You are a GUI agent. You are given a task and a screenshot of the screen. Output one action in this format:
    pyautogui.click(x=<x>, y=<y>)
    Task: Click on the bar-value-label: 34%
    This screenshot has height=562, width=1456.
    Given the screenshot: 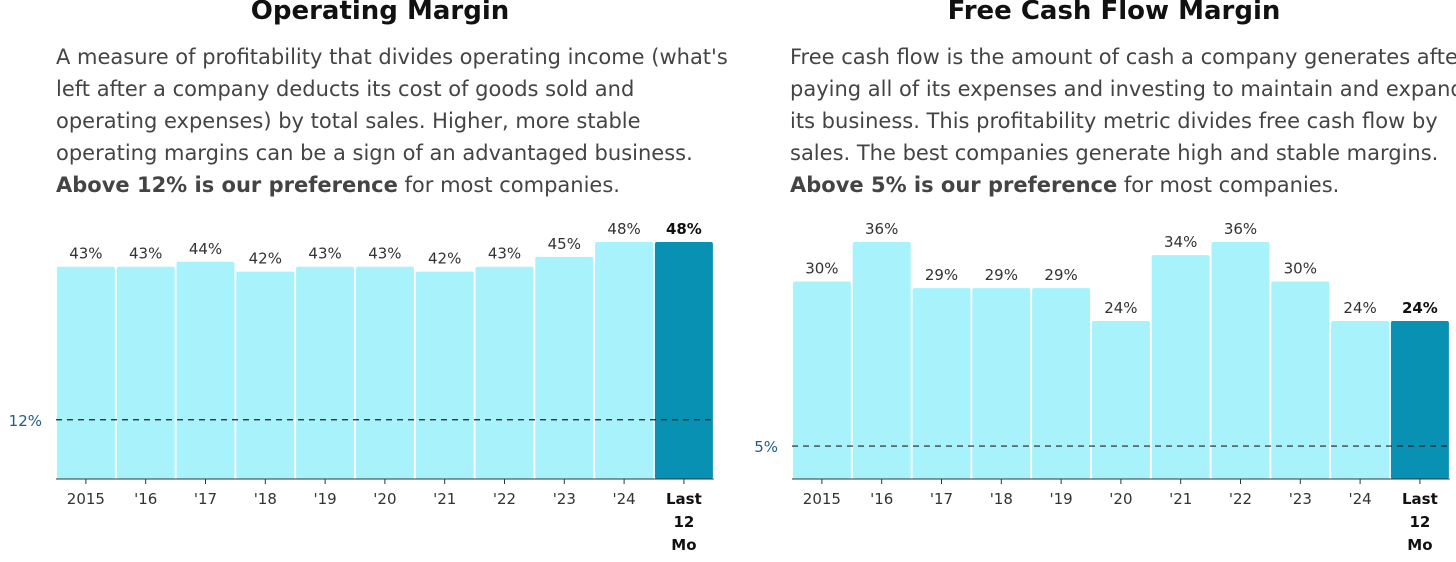 What is the action you would take?
    pyautogui.click(x=1180, y=242)
    